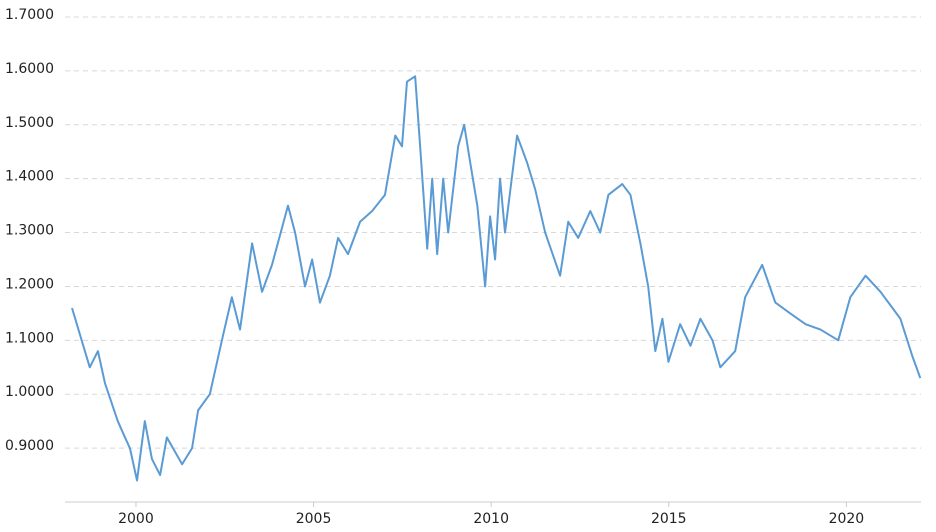 The width and height of the screenshot is (936, 532). Describe the element at coordinates (847, 519) in the screenshot. I see `x-tick-label: 2020` at that location.